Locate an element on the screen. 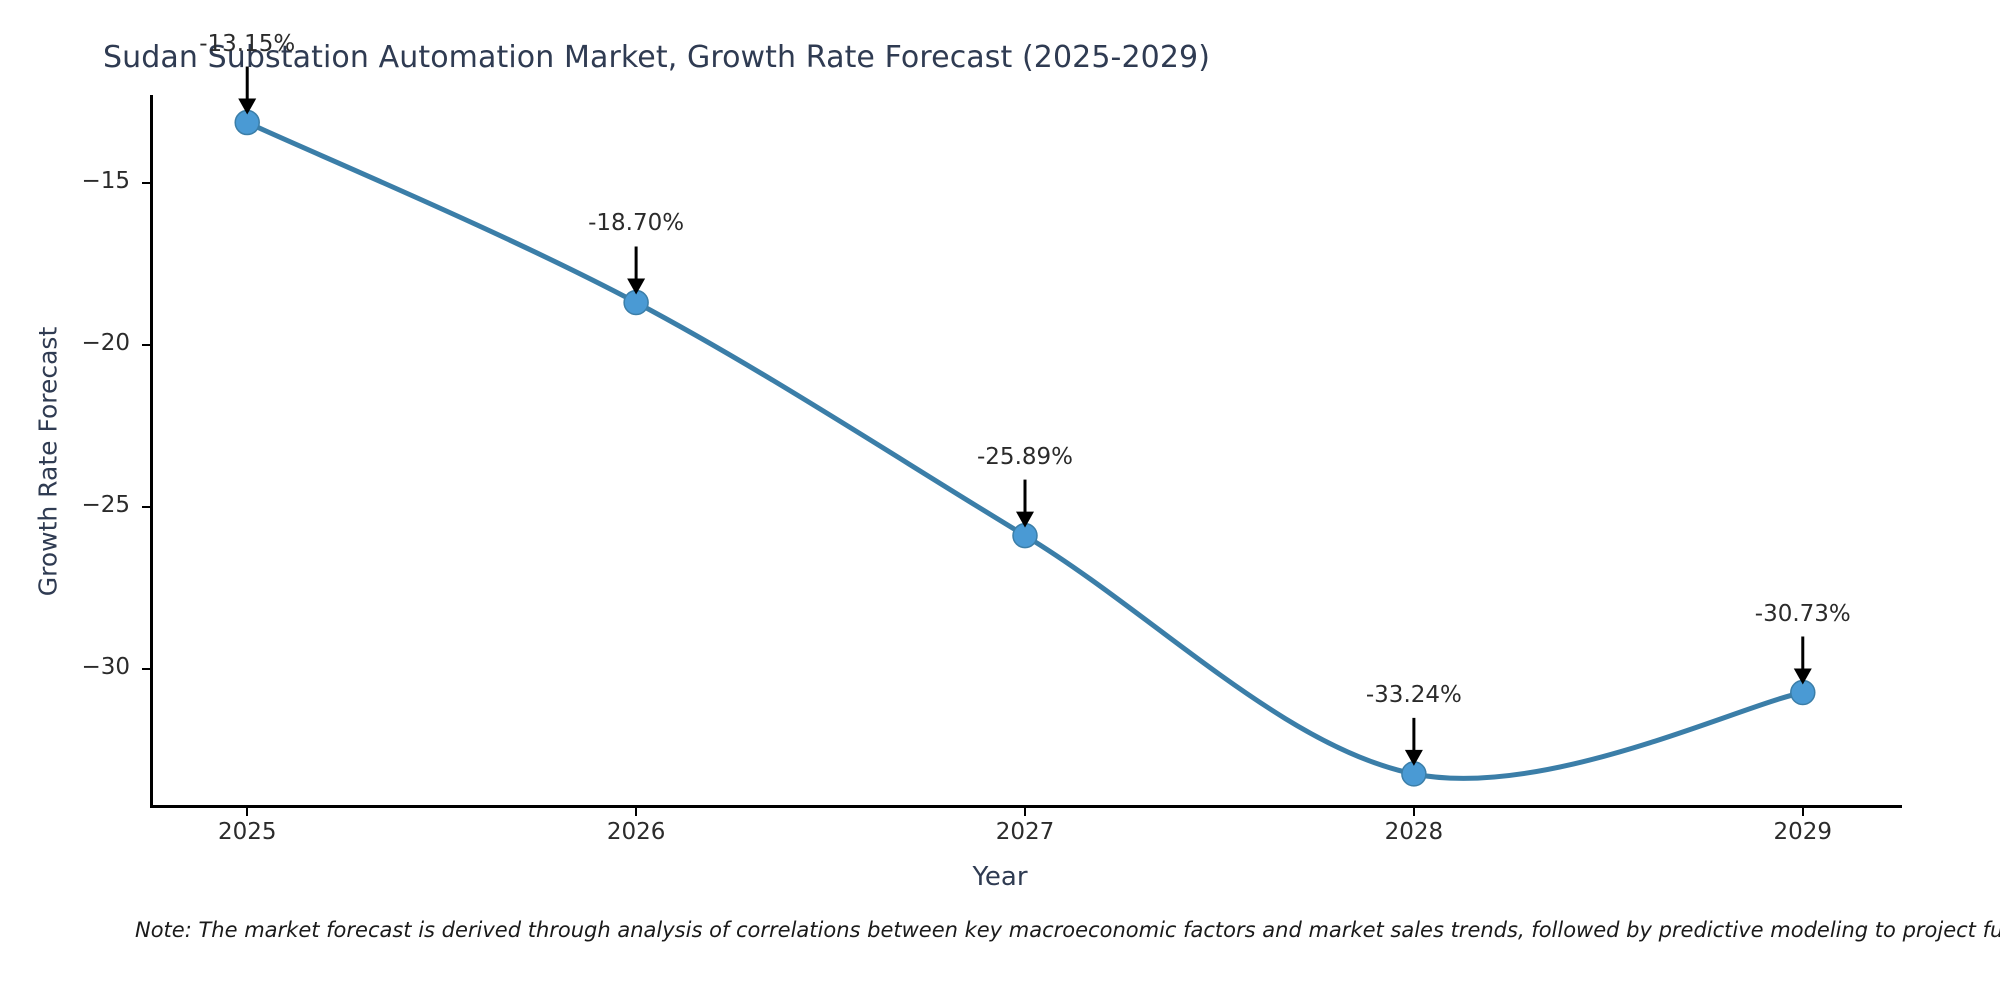 The height and width of the screenshot is (1000, 2000). x-tick-label: 2026 is located at coordinates (636, 832).